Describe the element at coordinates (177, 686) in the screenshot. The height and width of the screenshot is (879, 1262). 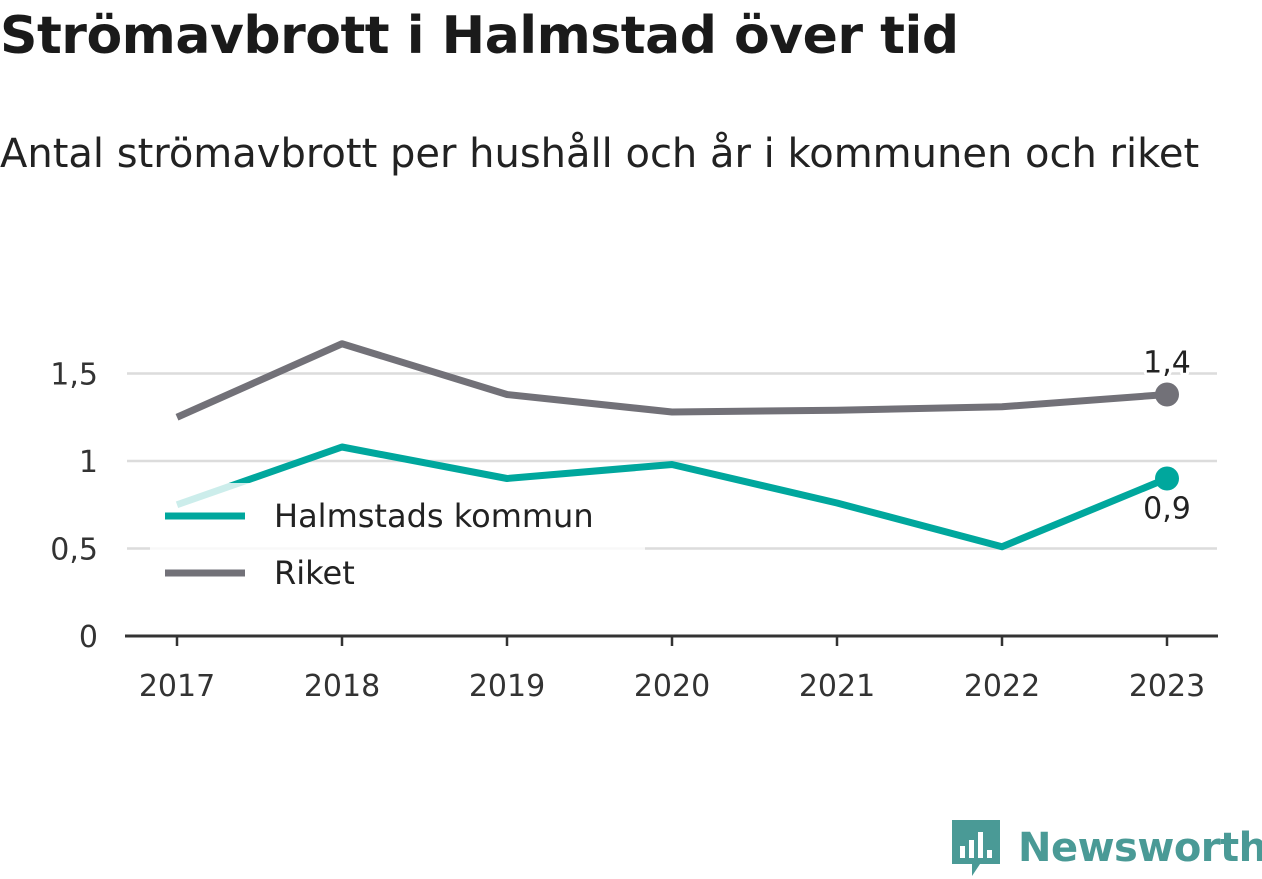
I see `x-tick-label: 2017` at that location.